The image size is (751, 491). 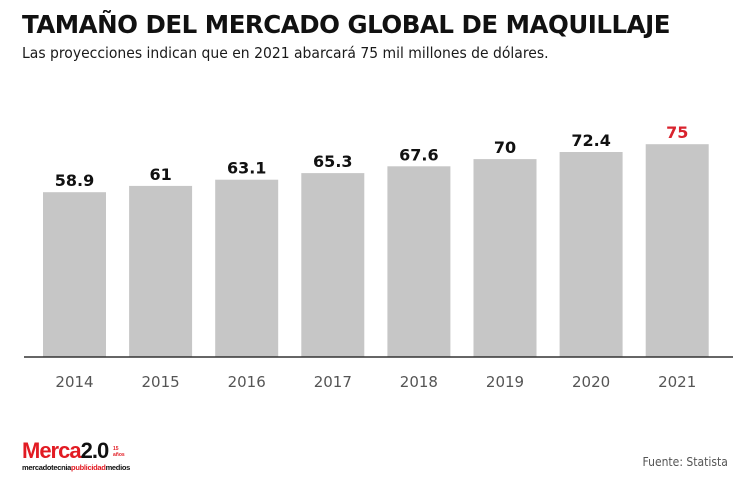 I want to click on value-label-2021: 75, so click(x=677, y=132).